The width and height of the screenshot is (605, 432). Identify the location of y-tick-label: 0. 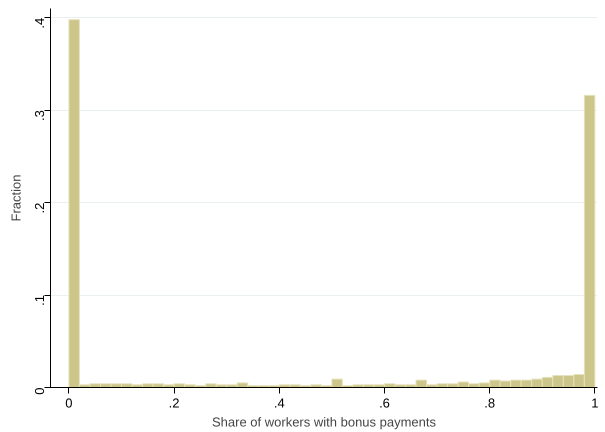
(39, 391).